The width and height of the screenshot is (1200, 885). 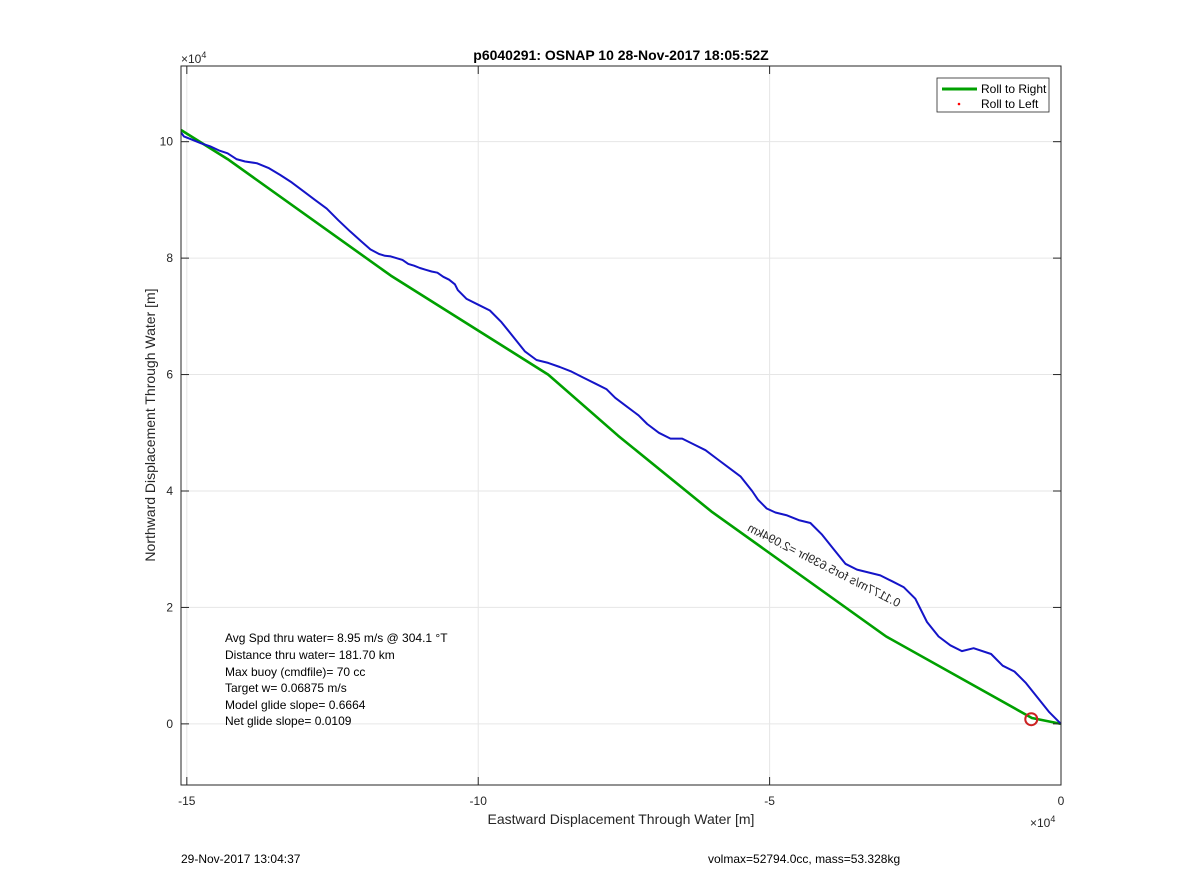 What do you see at coordinates (479, 801) in the screenshot?
I see `x-tick-label: -10` at bounding box center [479, 801].